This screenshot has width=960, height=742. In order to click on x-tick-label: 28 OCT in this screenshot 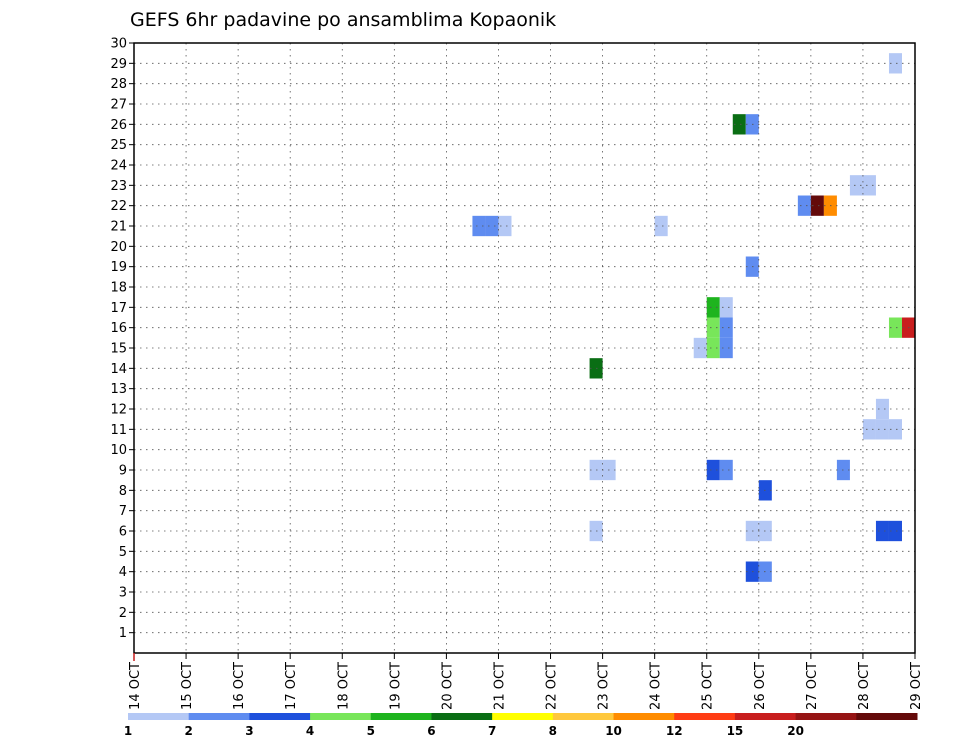, I will do `click(864, 686)`.